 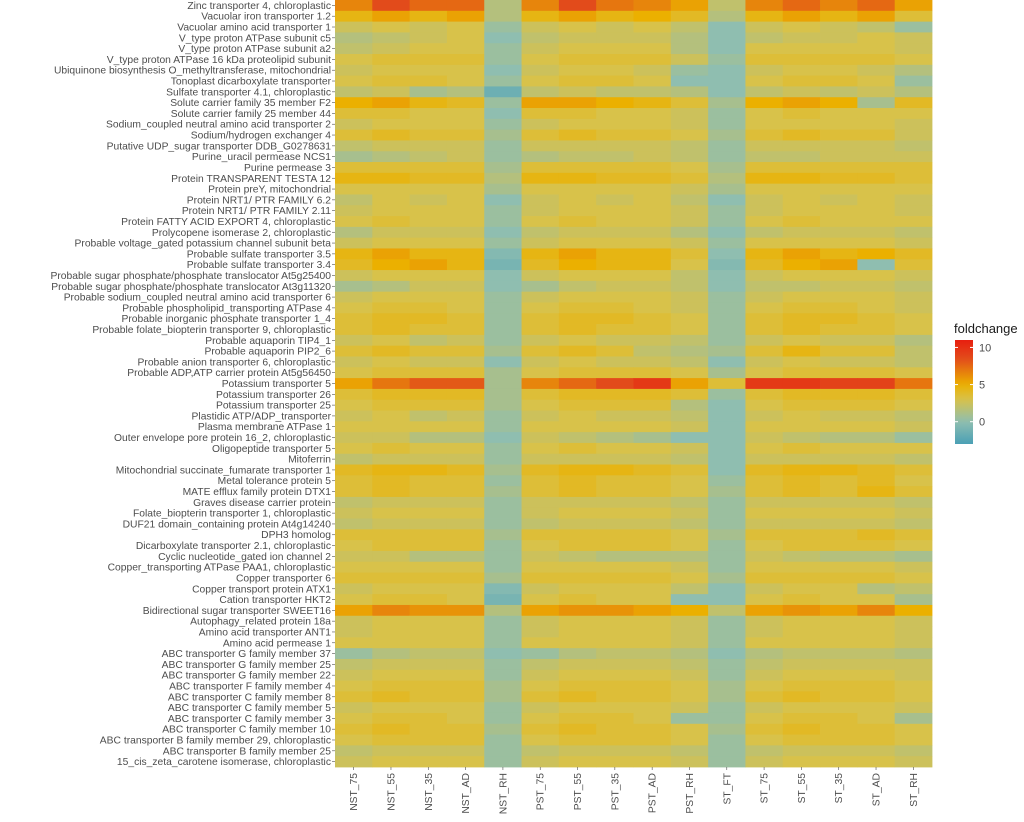 What do you see at coordinates (256, 211) in the screenshot?
I see `row-label: Protein NRT1/ PTR FAMILY 2.11` at bounding box center [256, 211].